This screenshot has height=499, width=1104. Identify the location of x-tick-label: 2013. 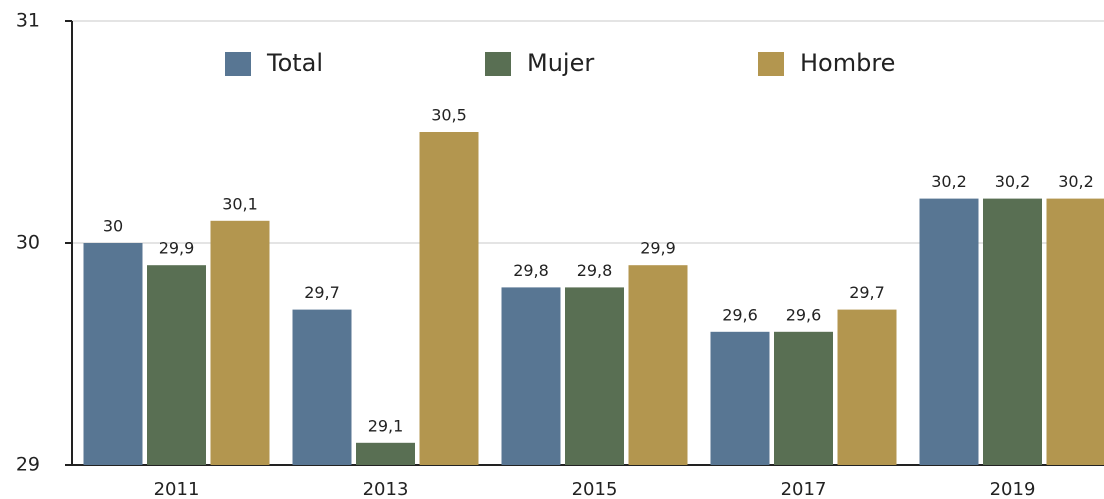
(386, 489).